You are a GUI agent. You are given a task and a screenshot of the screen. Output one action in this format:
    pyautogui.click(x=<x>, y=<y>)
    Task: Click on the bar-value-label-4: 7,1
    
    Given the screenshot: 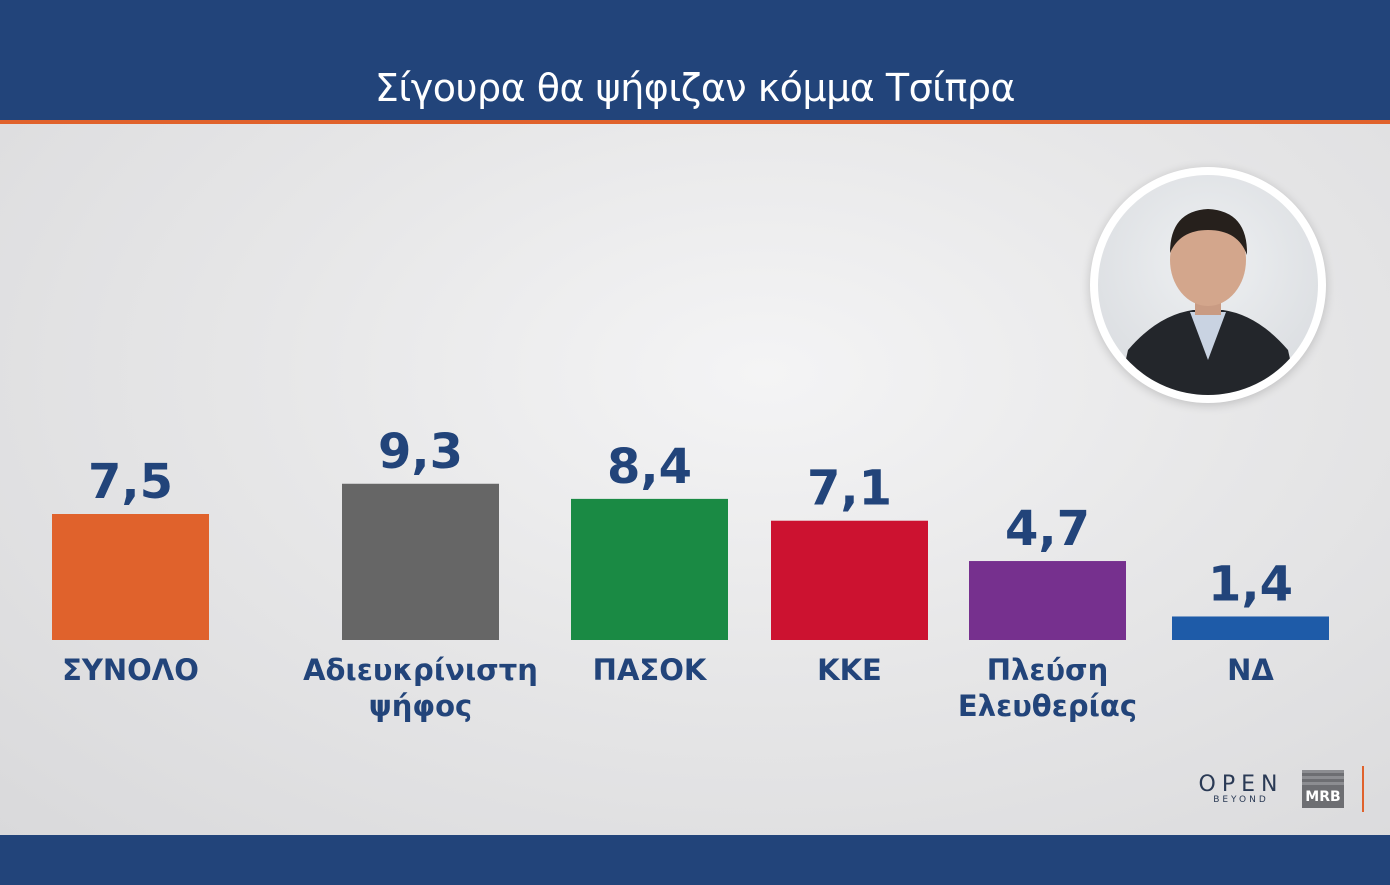 What is the action you would take?
    pyautogui.click(x=849, y=489)
    